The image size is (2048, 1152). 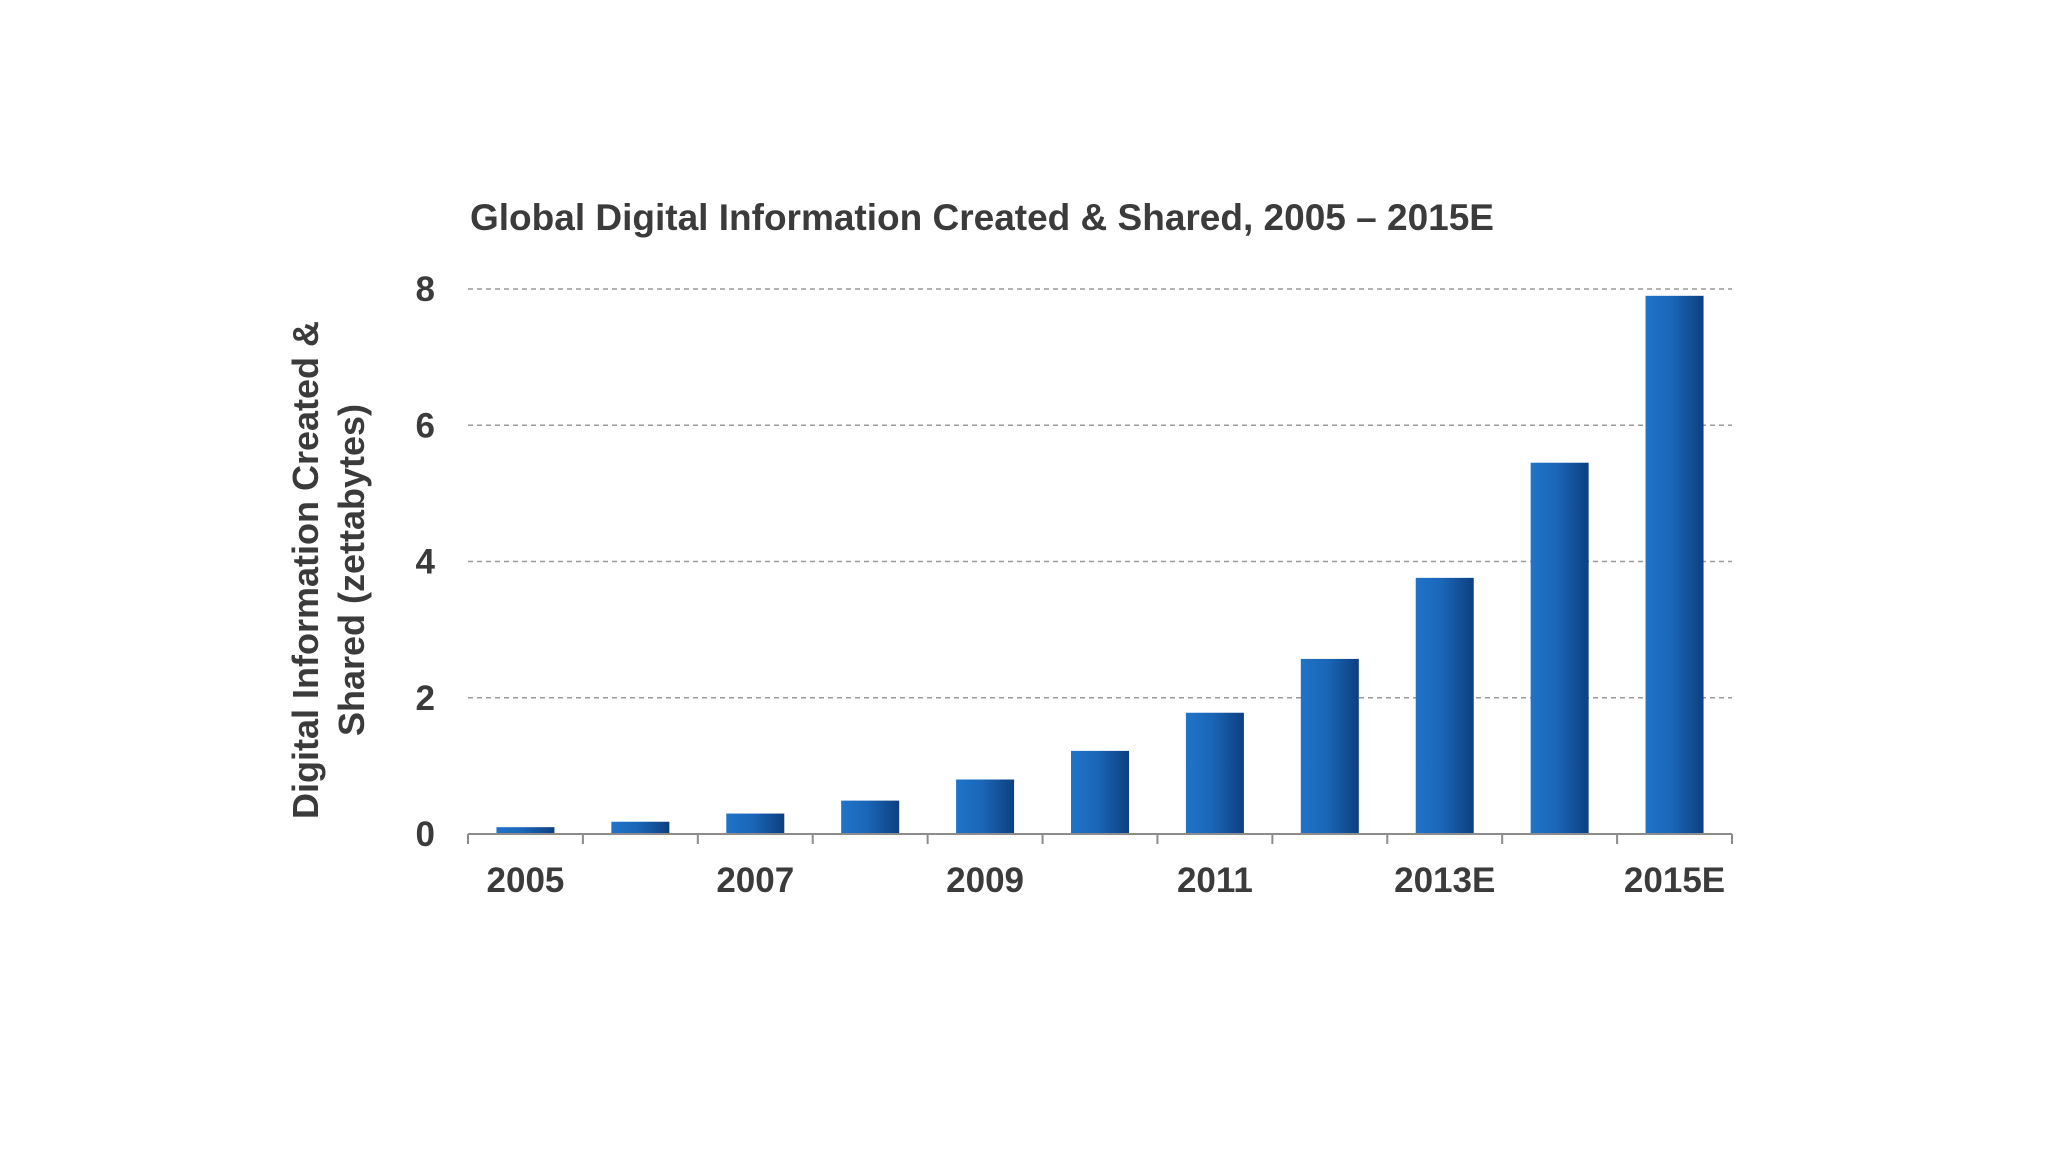 What do you see at coordinates (1329, 746) in the screenshot?
I see `bar-2012` at bounding box center [1329, 746].